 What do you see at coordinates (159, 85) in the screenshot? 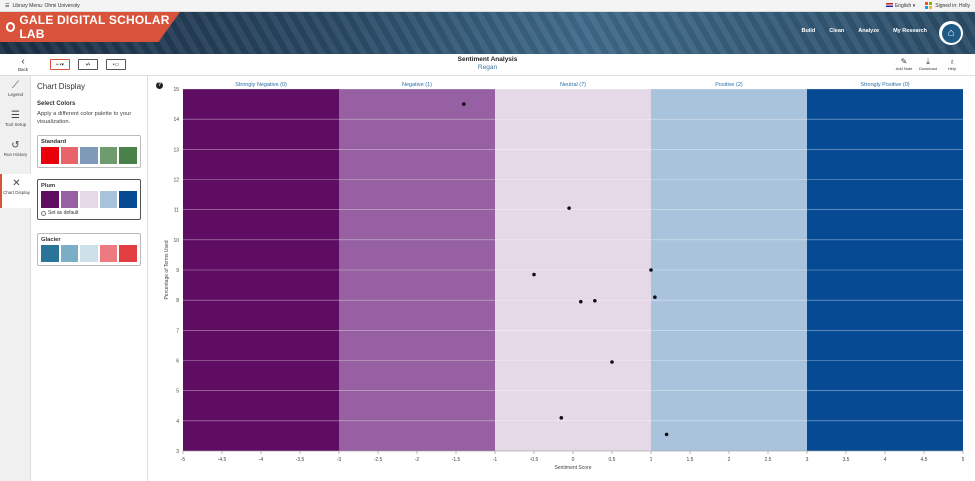
I see `chart-help-icon: ?` at bounding box center [159, 85].